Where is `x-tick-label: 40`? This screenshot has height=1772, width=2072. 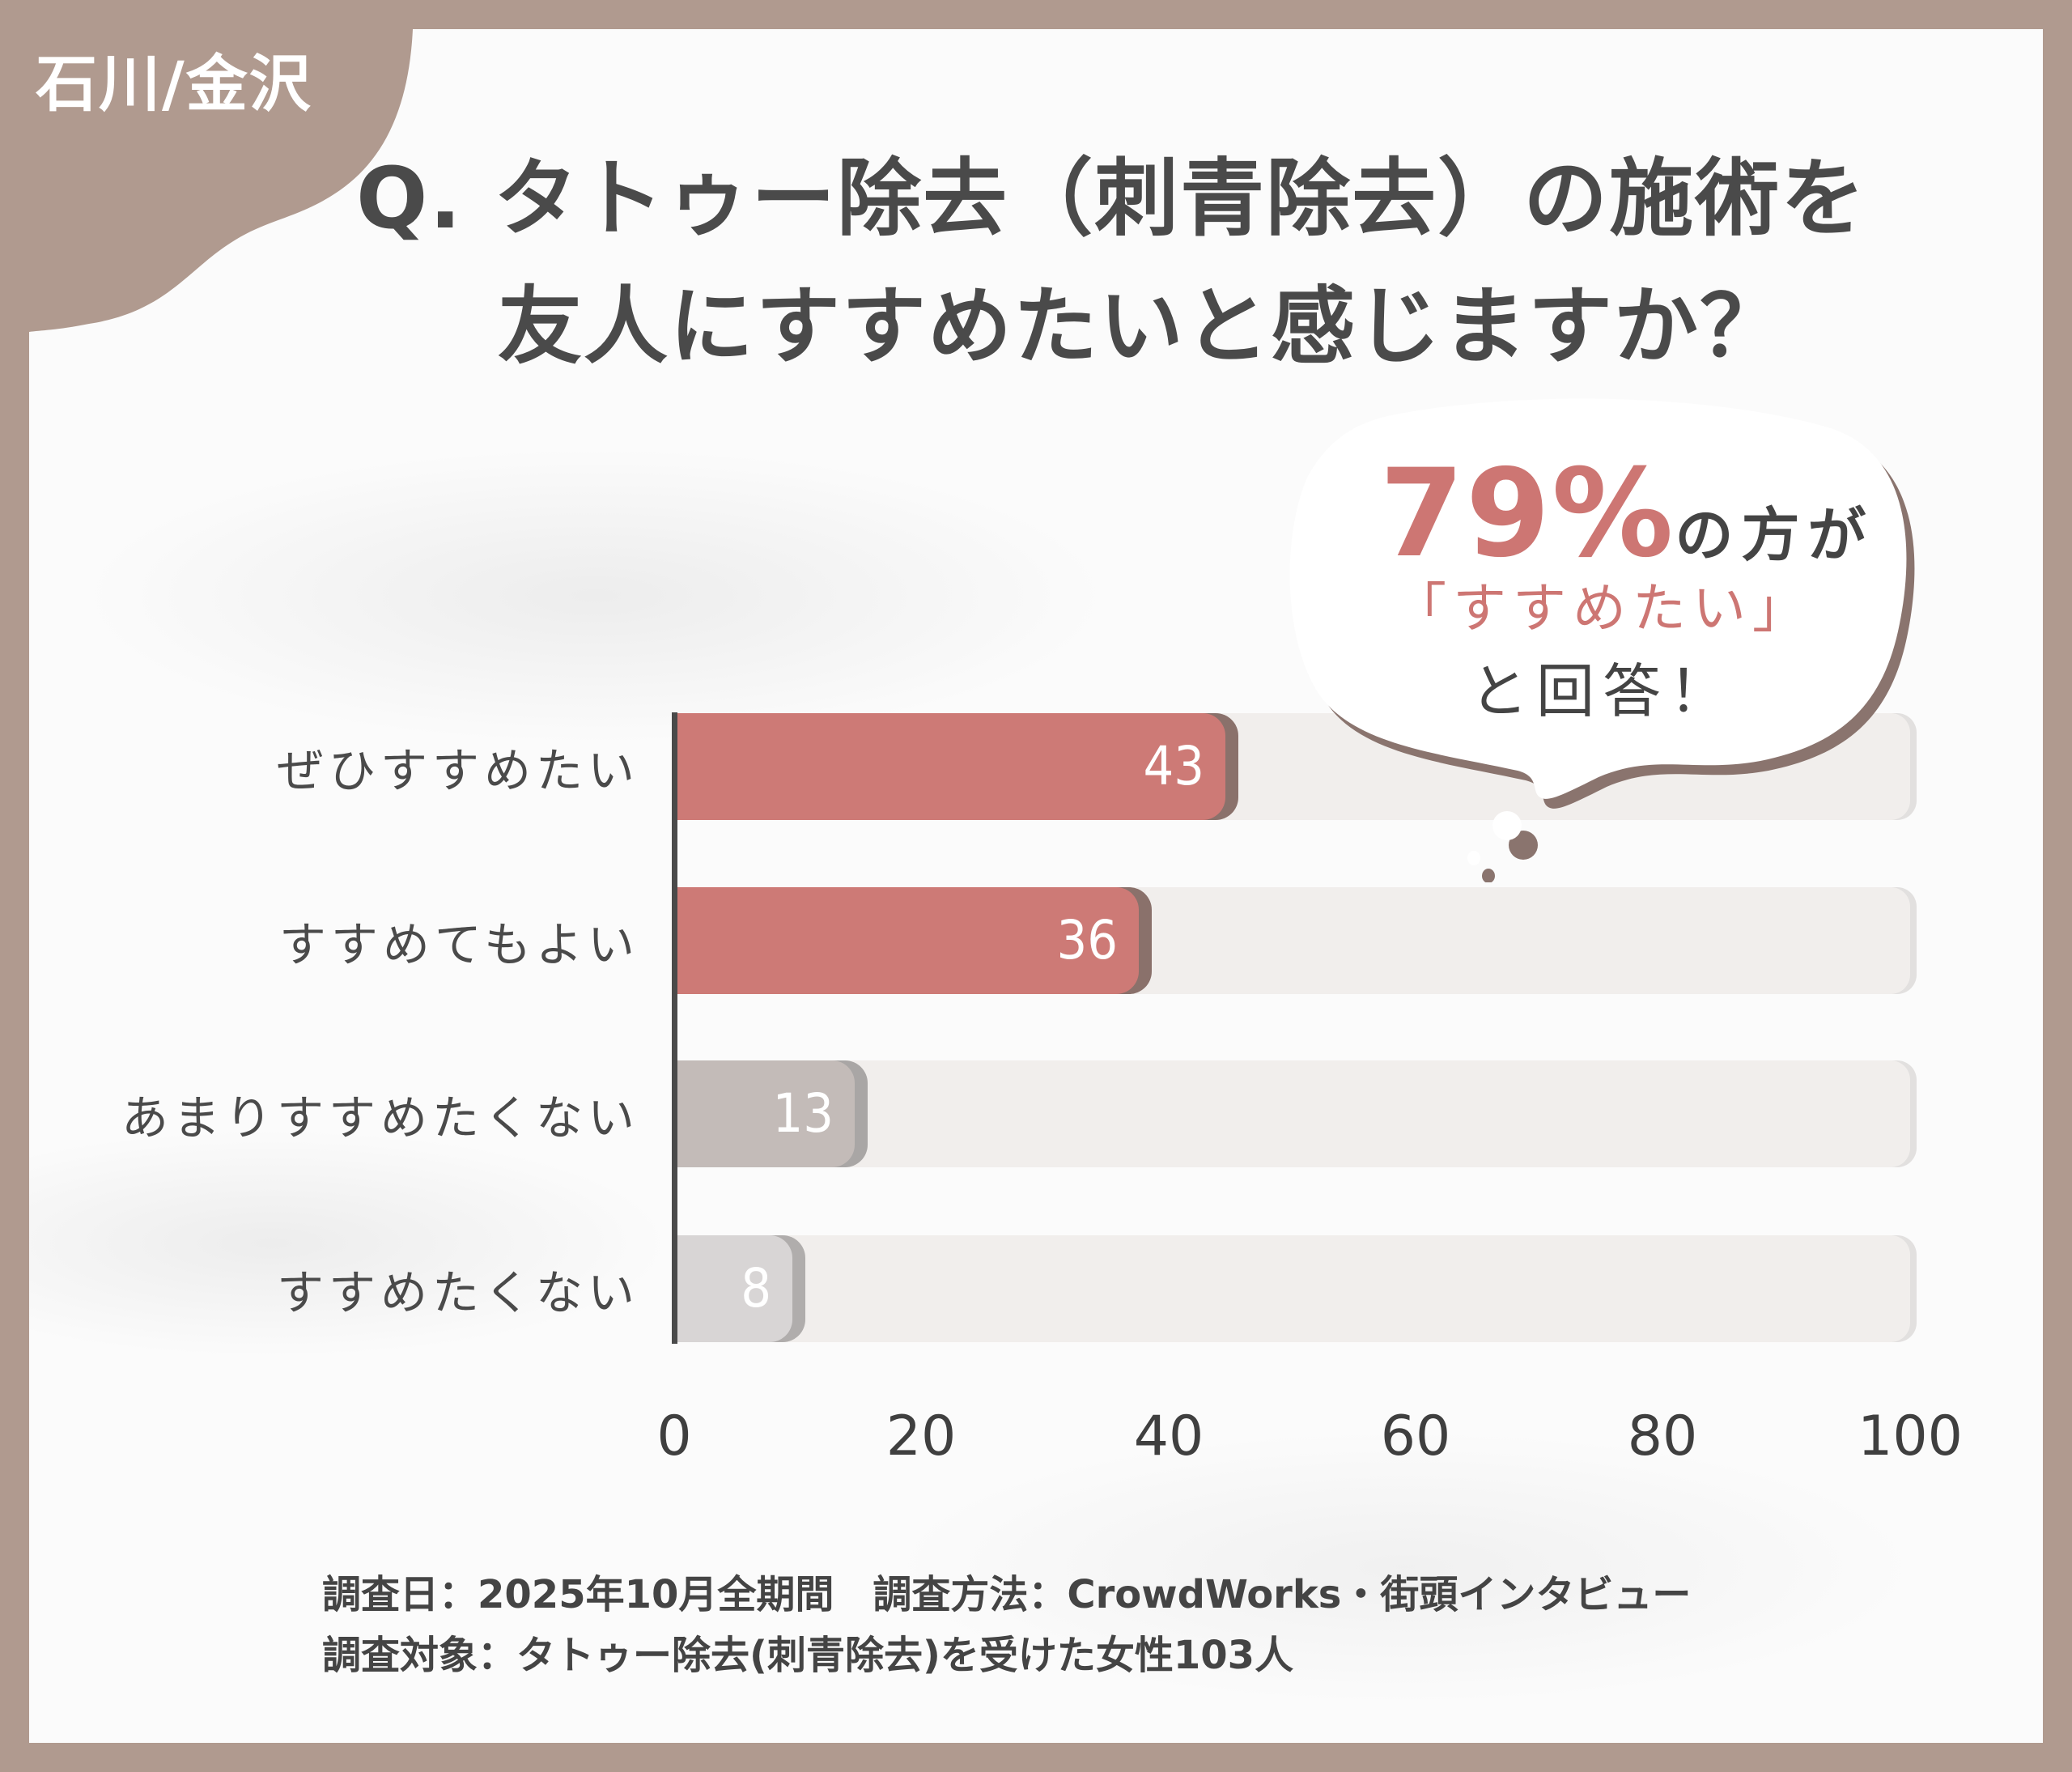
x-tick-label: 40 is located at coordinates (1168, 1436).